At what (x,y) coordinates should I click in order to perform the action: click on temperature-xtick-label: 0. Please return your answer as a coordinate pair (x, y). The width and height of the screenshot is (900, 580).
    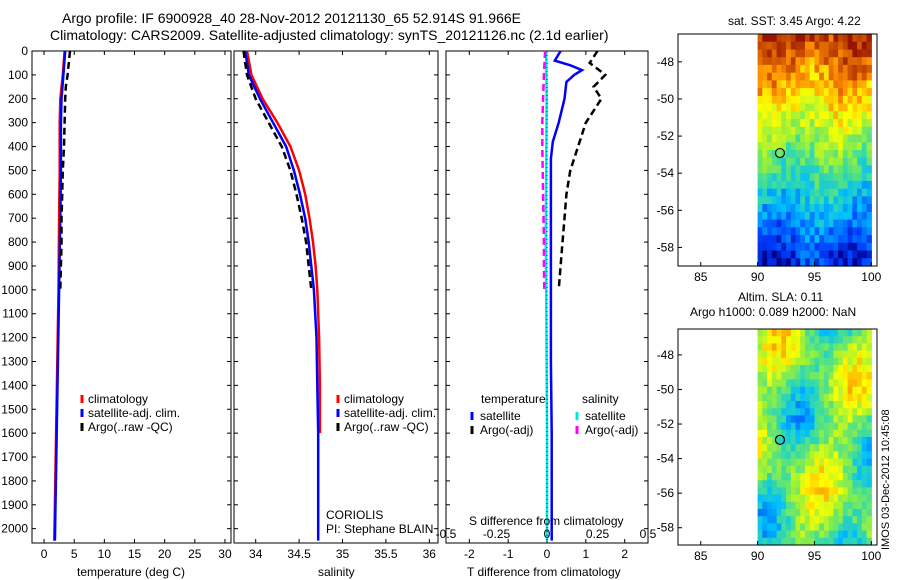
    Looking at the image, I should click on (44, 554).